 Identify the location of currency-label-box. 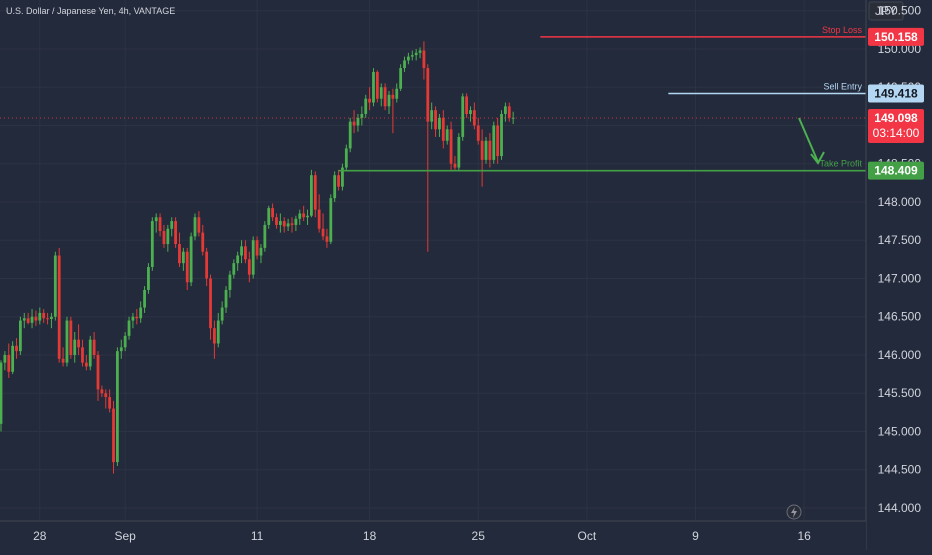
(886, 11).